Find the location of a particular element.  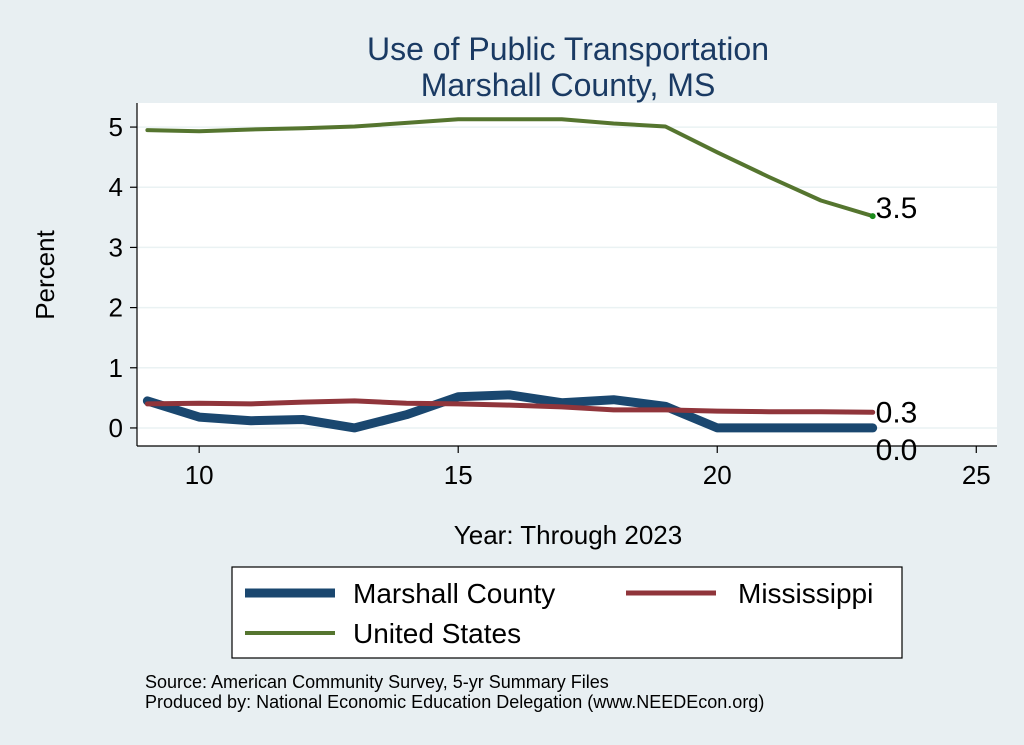

series-line-united-states is located at coordinates (510, 168).